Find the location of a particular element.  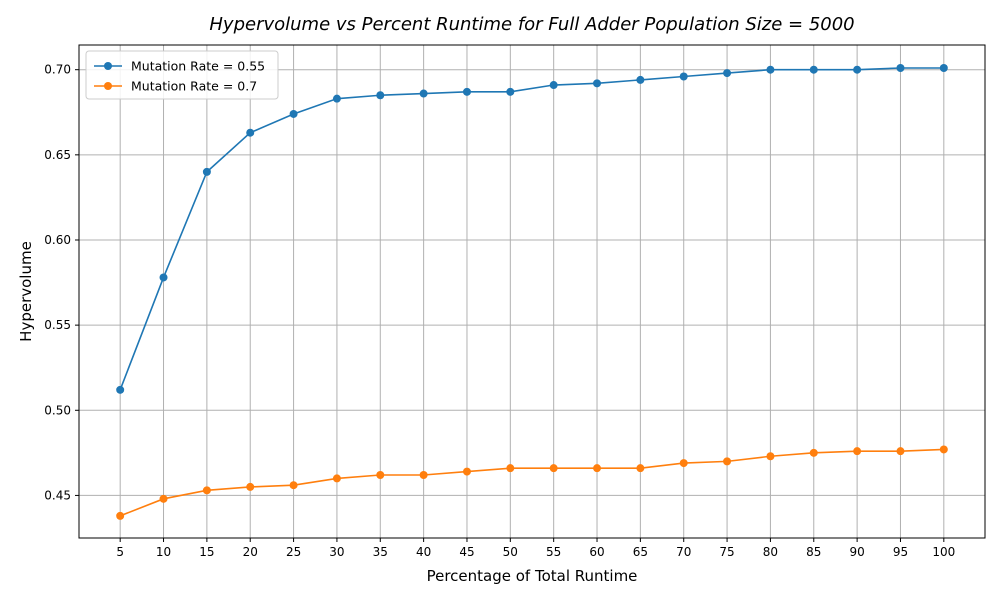

y-axis-label: Hypervolume is located at coordinates (26, 291).